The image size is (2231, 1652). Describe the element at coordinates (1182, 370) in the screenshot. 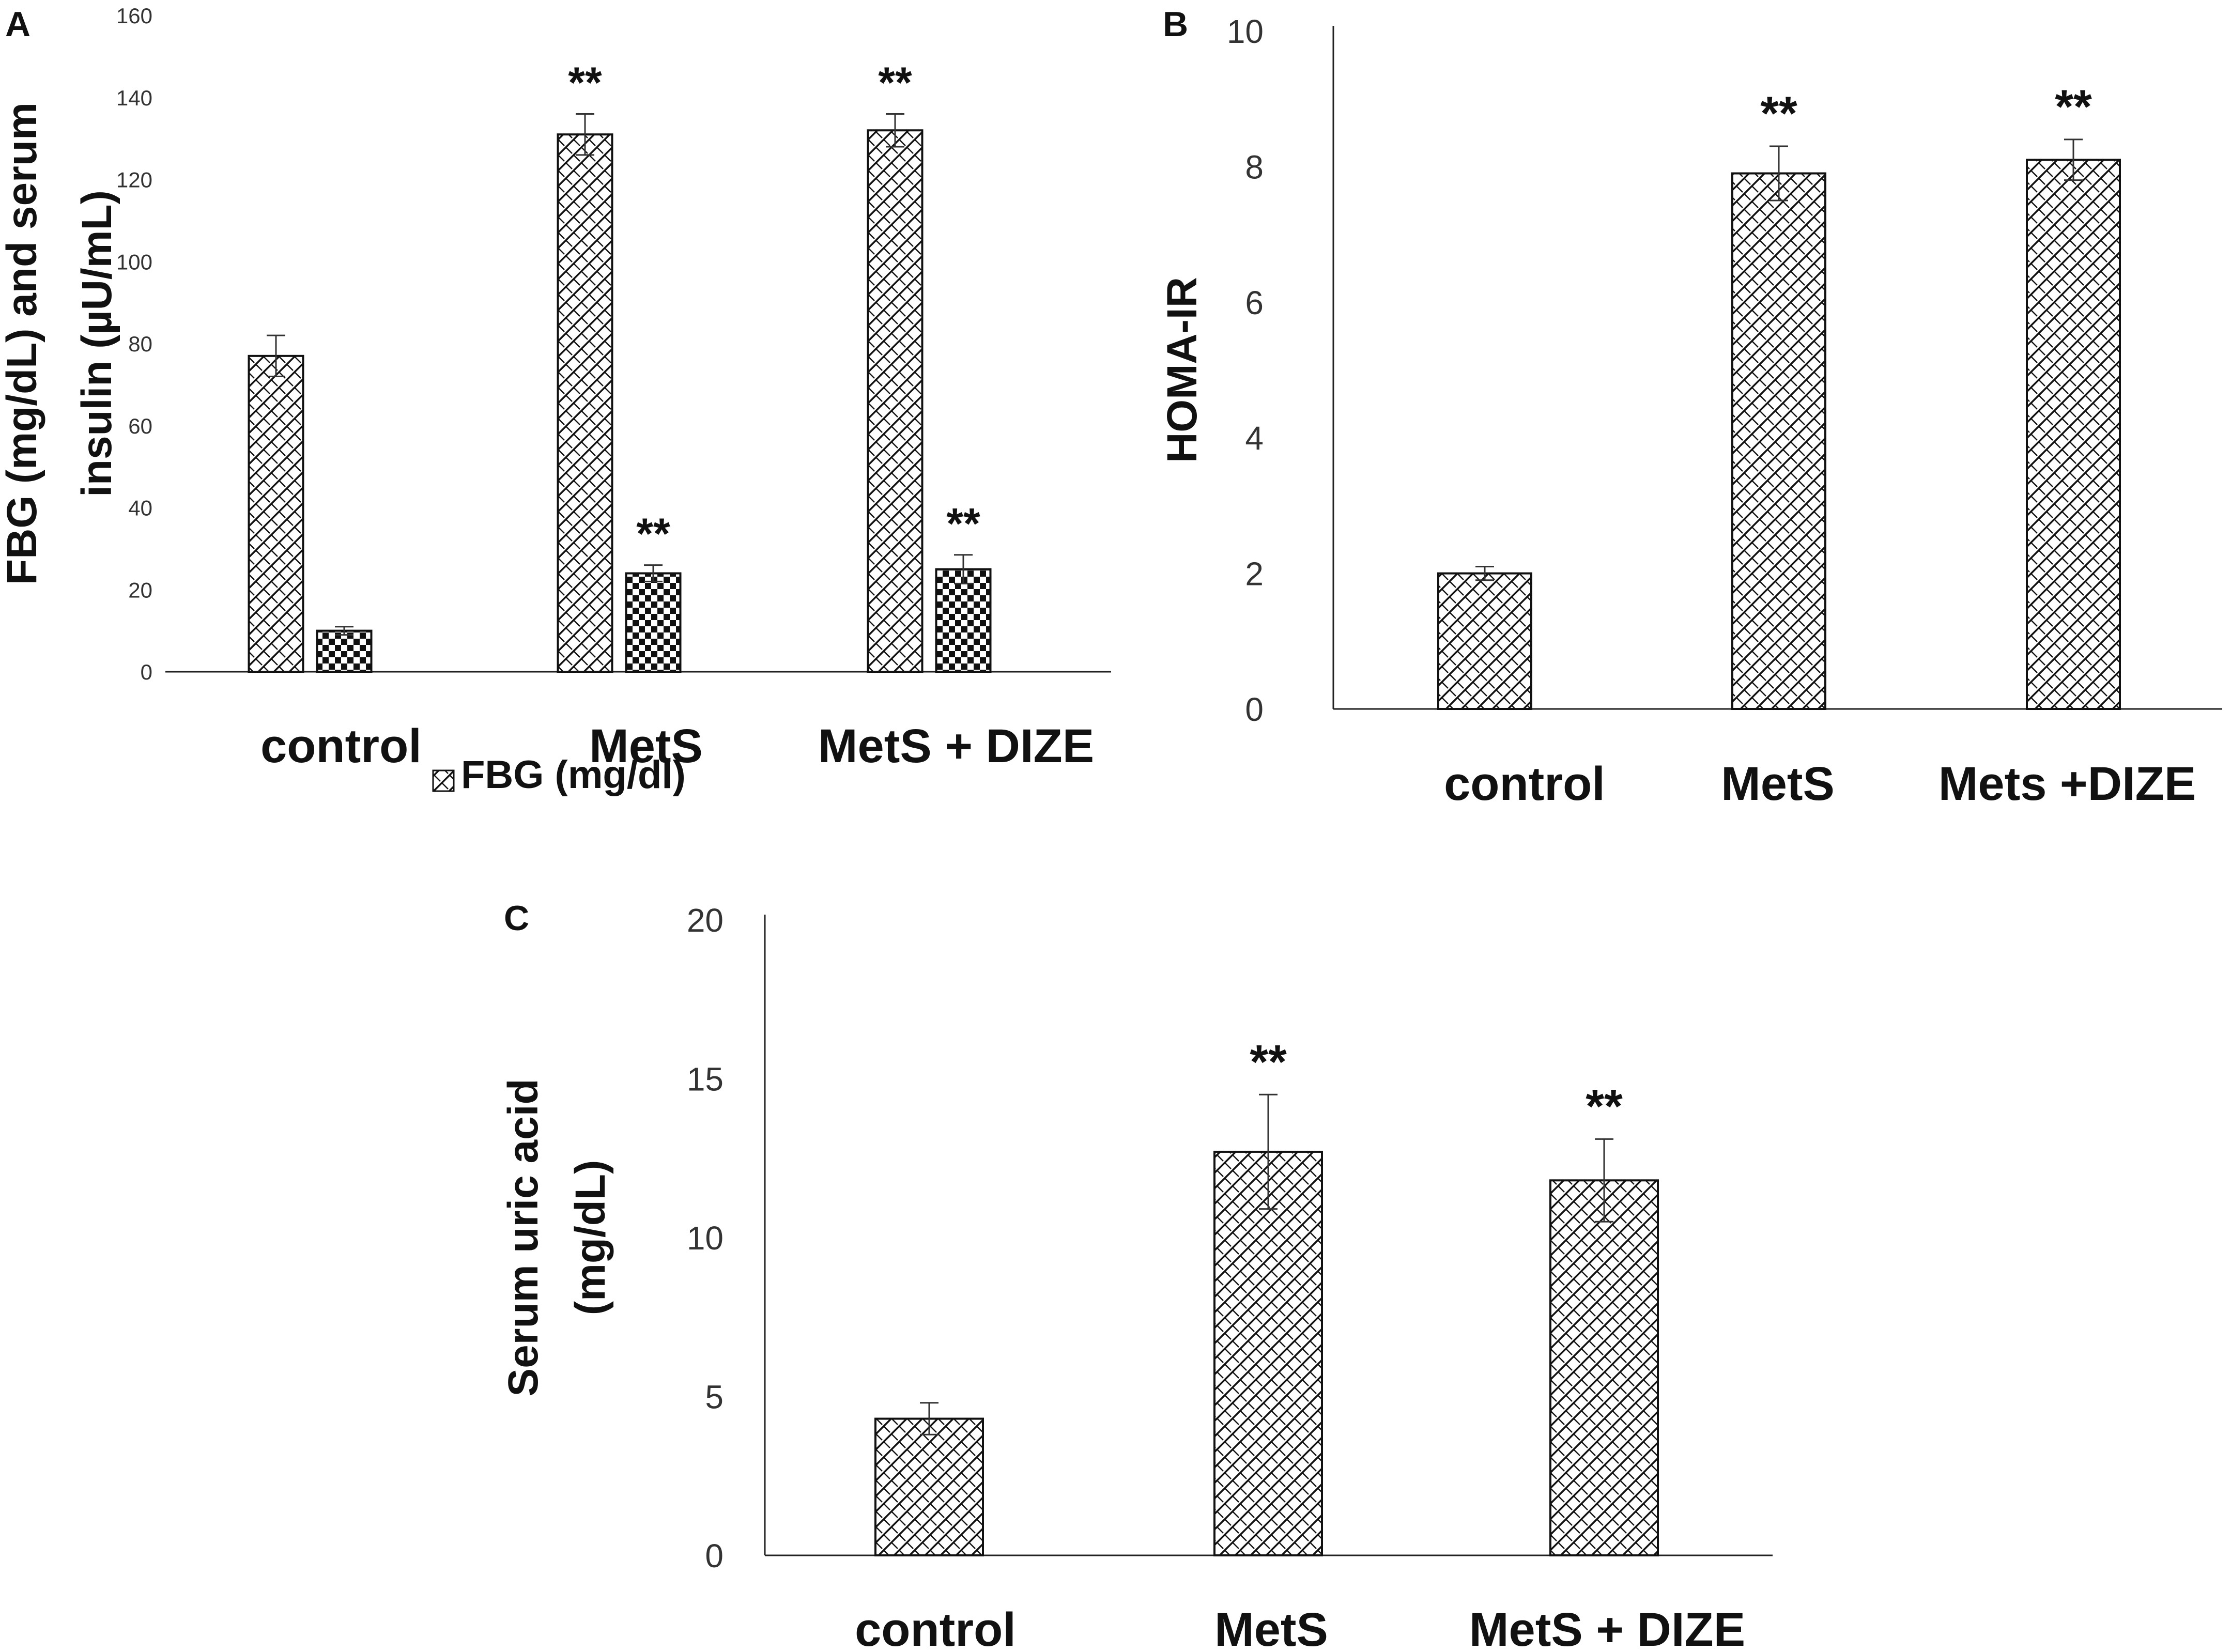

I see `y-axis-label: HOMA-IR` at that location.